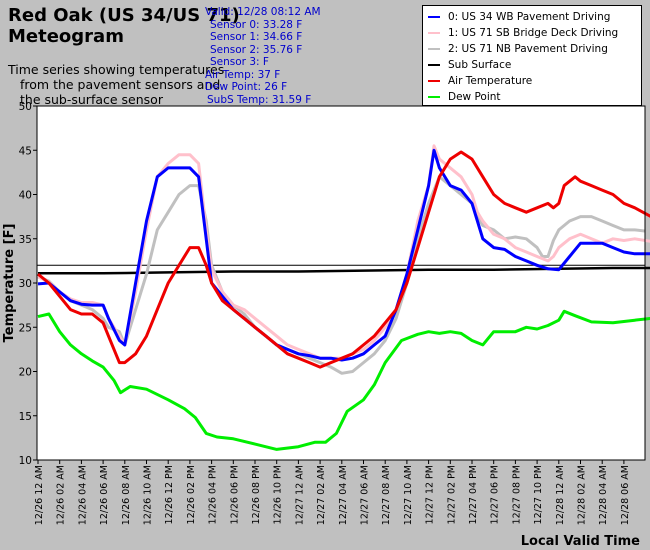 The height and width of the screenshot is (550, 650). Describe the element at coordinates (126, 495) in the screenshot. I see `x-tick-label: 12/26 08 AM` at that location.